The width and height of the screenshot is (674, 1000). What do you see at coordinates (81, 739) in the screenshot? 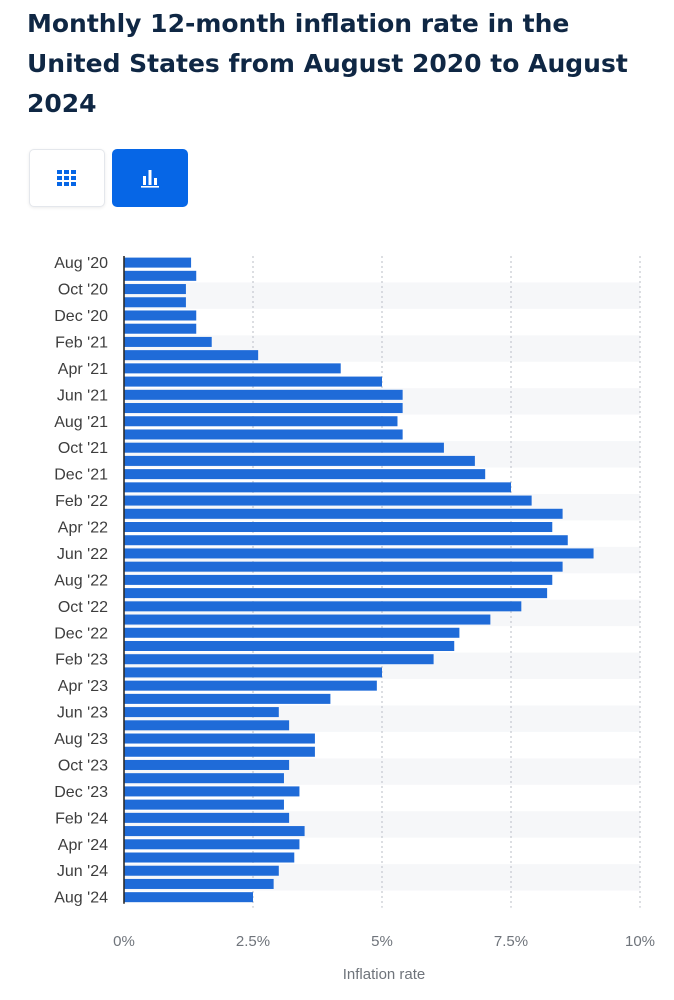
I see `y-tick-label: Aug '23` at bounding box center [81, 739].